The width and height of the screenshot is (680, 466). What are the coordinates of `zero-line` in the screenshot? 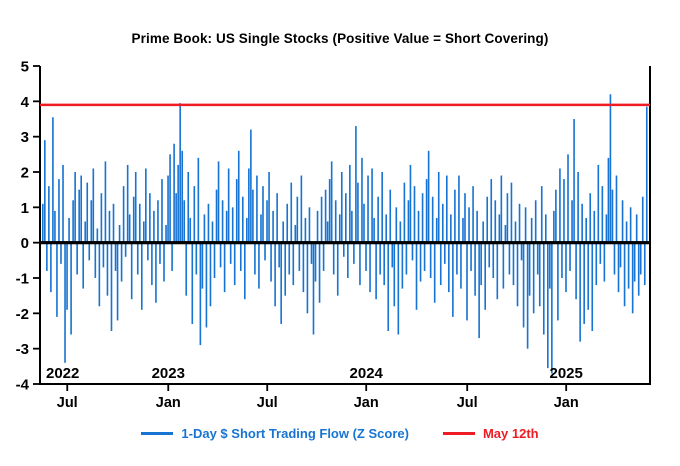 It's located at (345, 243).